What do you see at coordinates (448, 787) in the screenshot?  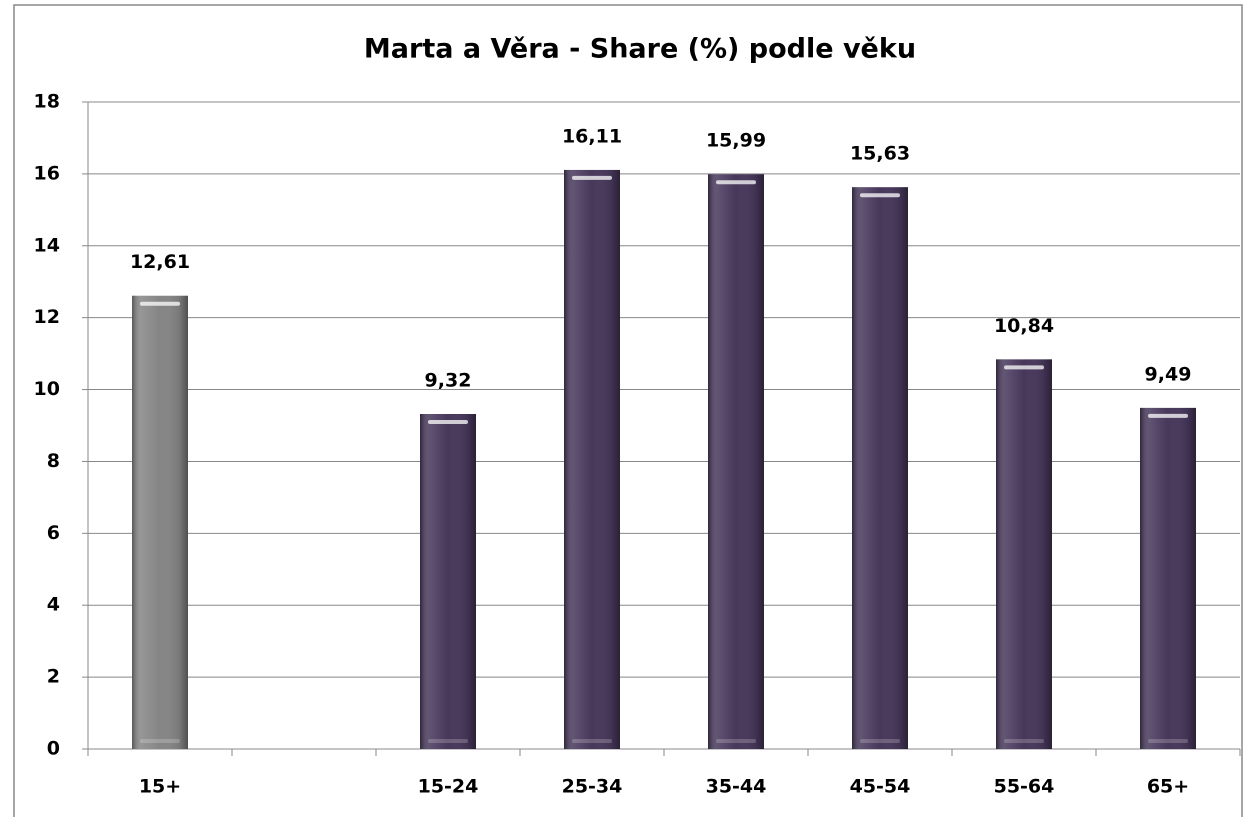 I see `x-tick-label: 15-24` at bounding box center [448, 787].